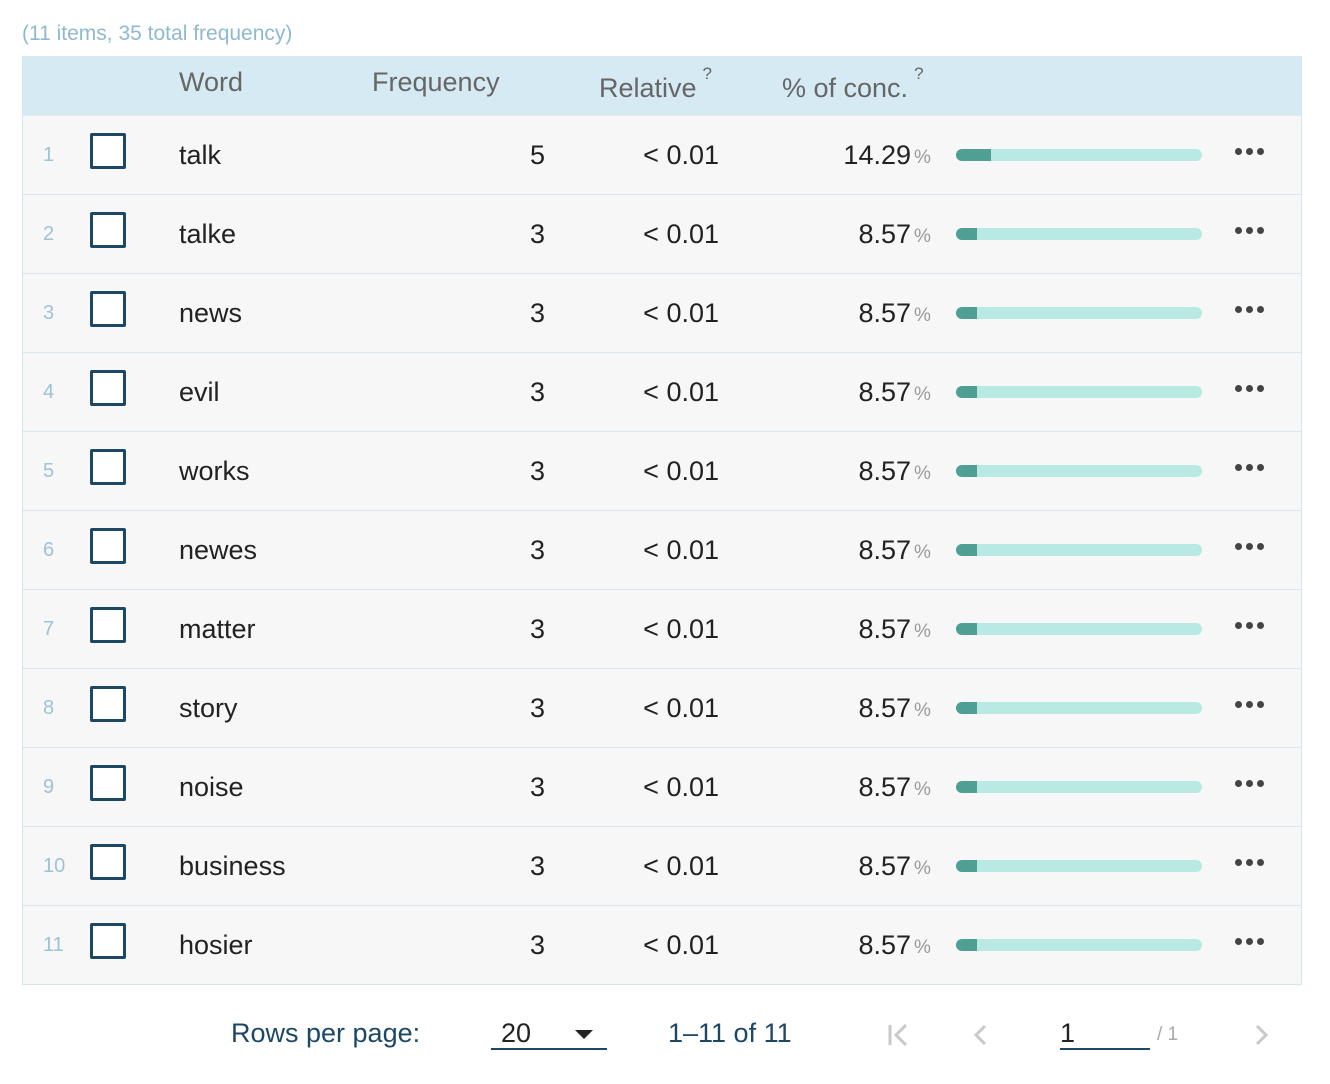  Describe the element at coordinates (211, 85) in the screenshot. I see `column-header-word: Word` at that location.